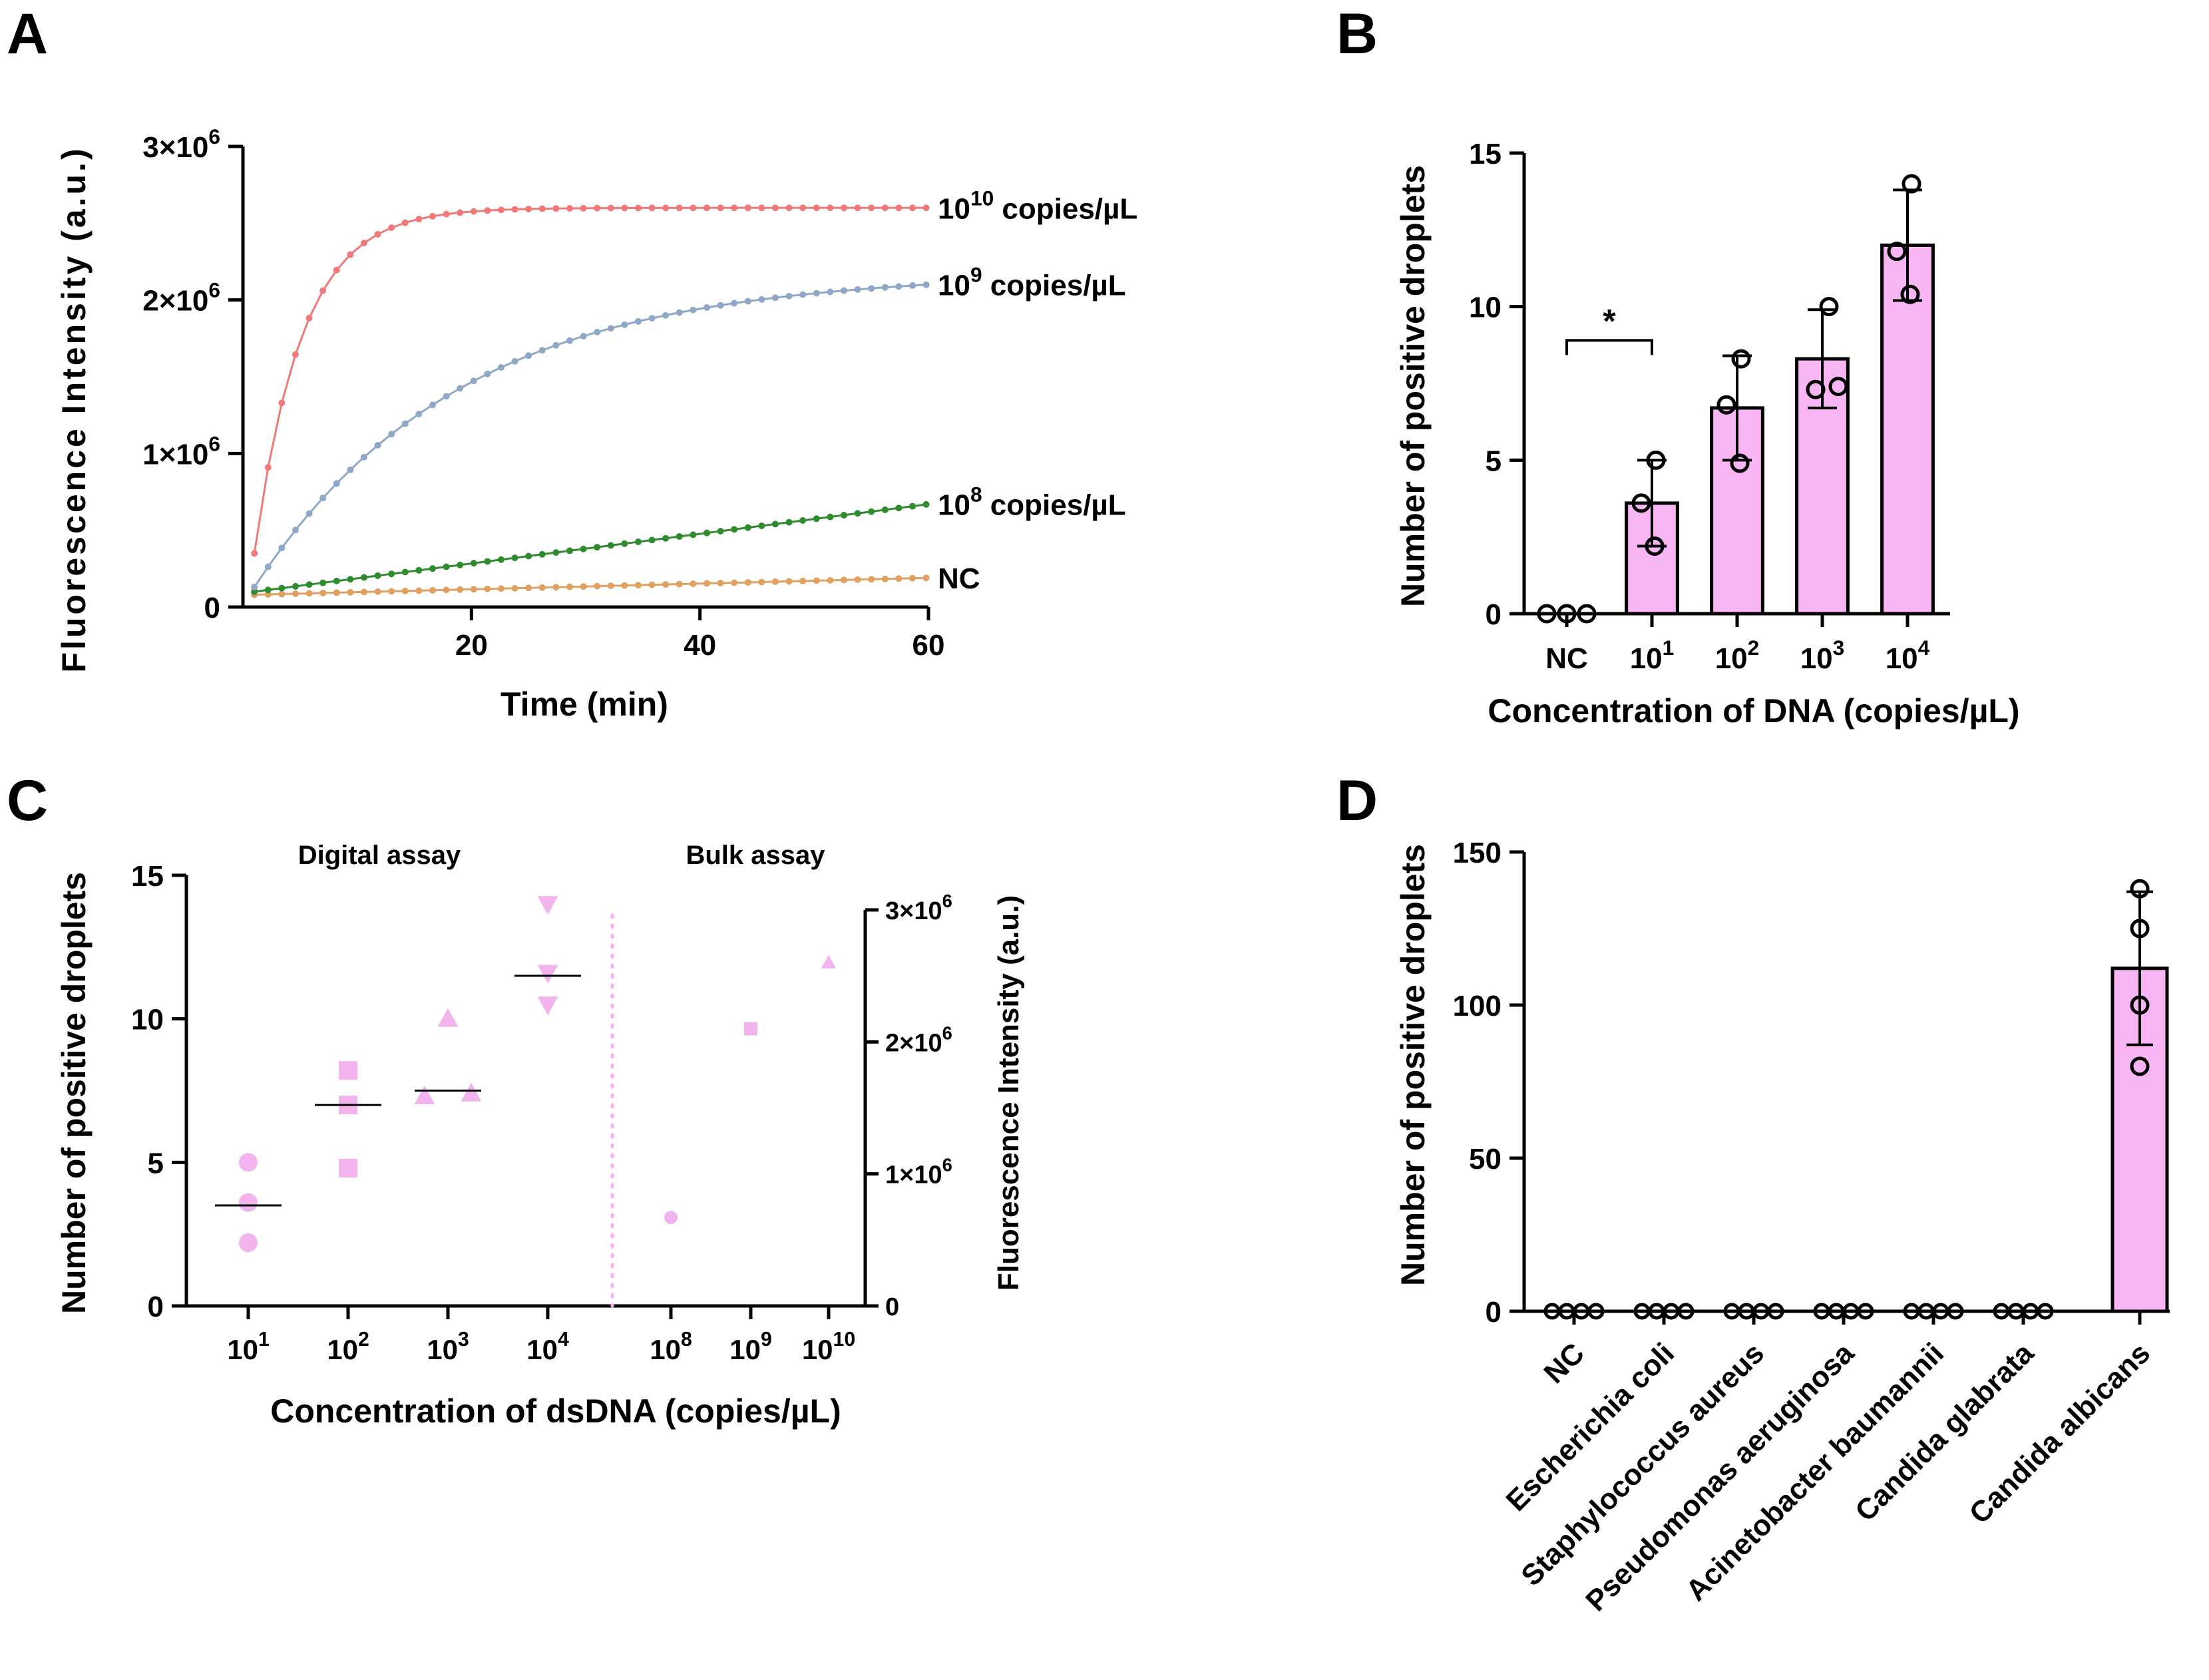  What do you see at coordinates (1609, 320) in the screenshot?
I see `panel-b-significance-mark: *` at bounding box center [1609, 320].